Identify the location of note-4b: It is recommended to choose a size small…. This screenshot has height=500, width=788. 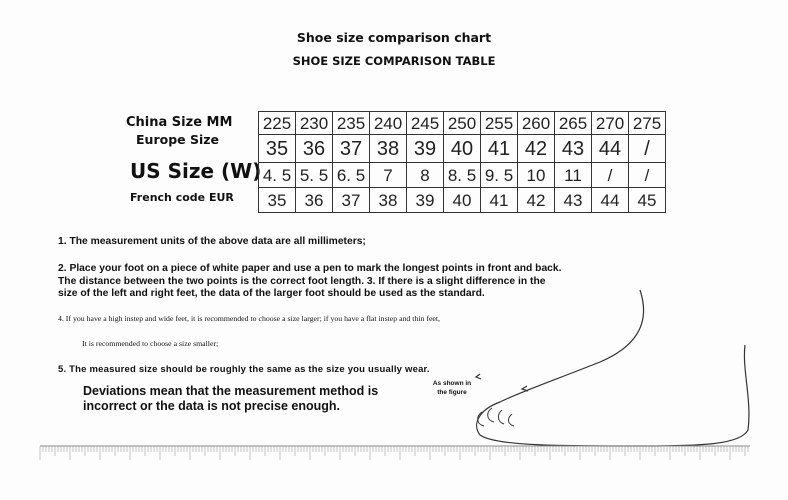
(150, 343).